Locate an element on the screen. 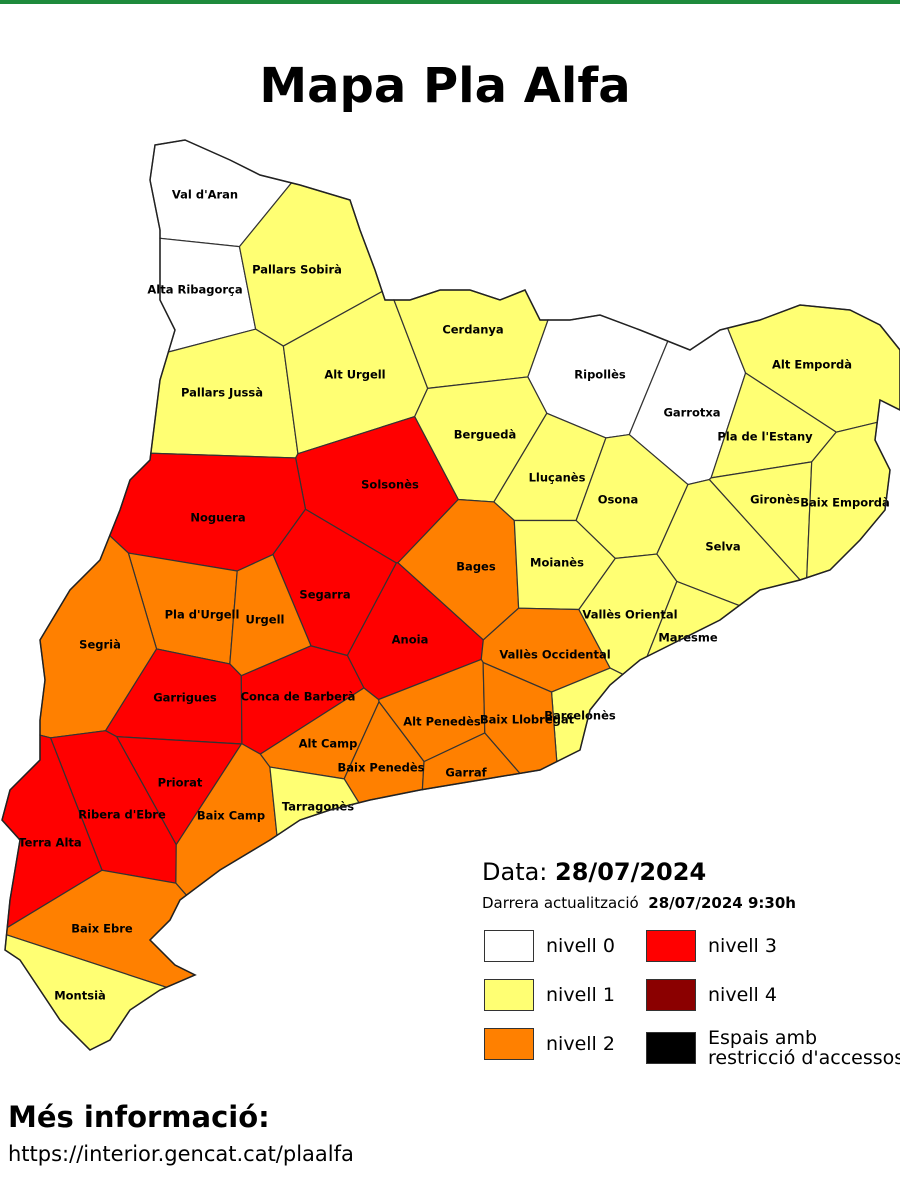 Image resolution: width=900 pixels, height=1200 pixels. region-label: Vallès Oriental is located at coordinates (629, 615).